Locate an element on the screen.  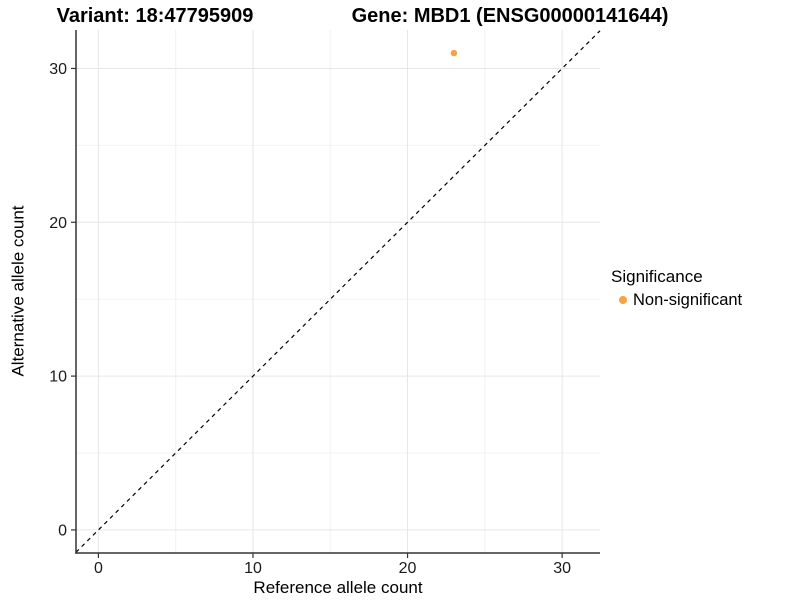
legend-point-icon is located at coordinates (623, 300).